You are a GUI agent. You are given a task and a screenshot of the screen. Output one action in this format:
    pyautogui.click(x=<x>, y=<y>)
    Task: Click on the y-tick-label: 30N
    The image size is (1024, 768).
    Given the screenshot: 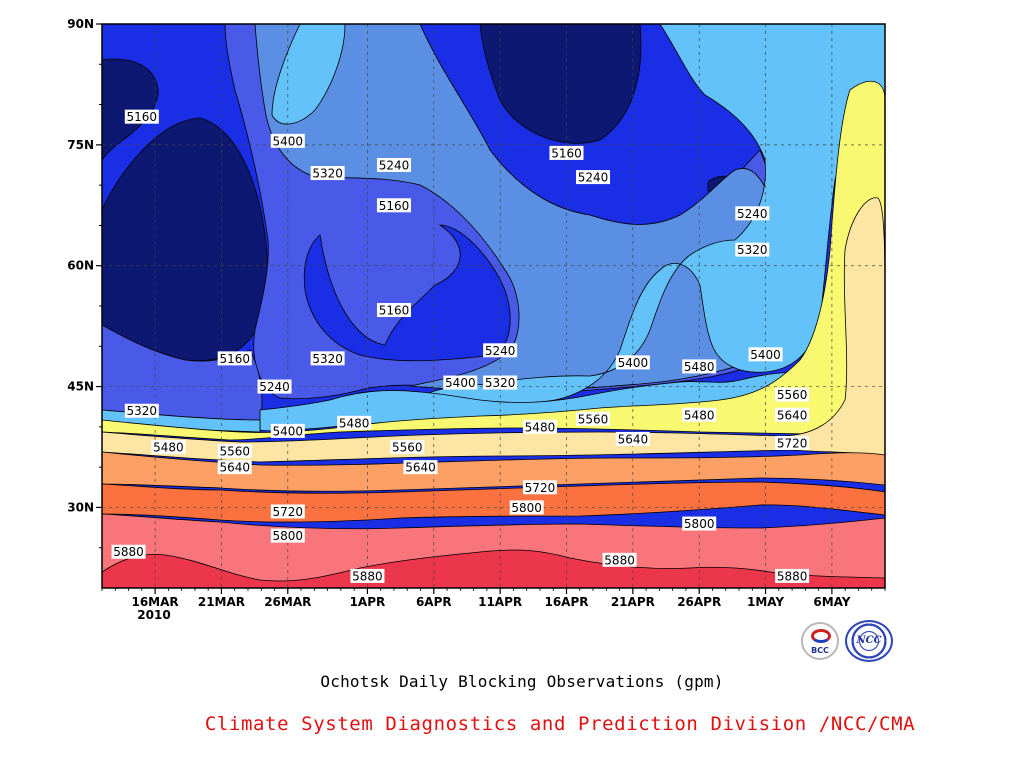 What is the action you would take?
    pyautogui.click(x=80, y=507)
    